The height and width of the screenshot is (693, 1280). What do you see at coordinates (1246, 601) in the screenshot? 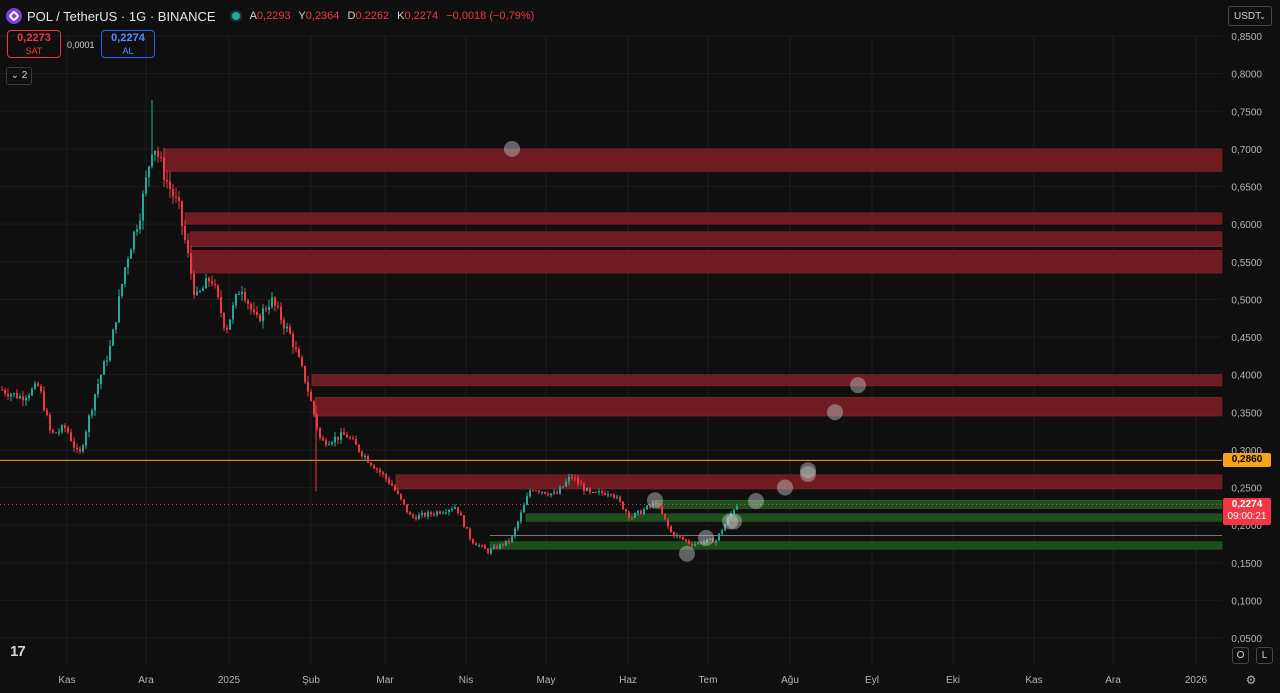
I see `price-tick-label: 0,1000` at bounding box center [1246, 601].